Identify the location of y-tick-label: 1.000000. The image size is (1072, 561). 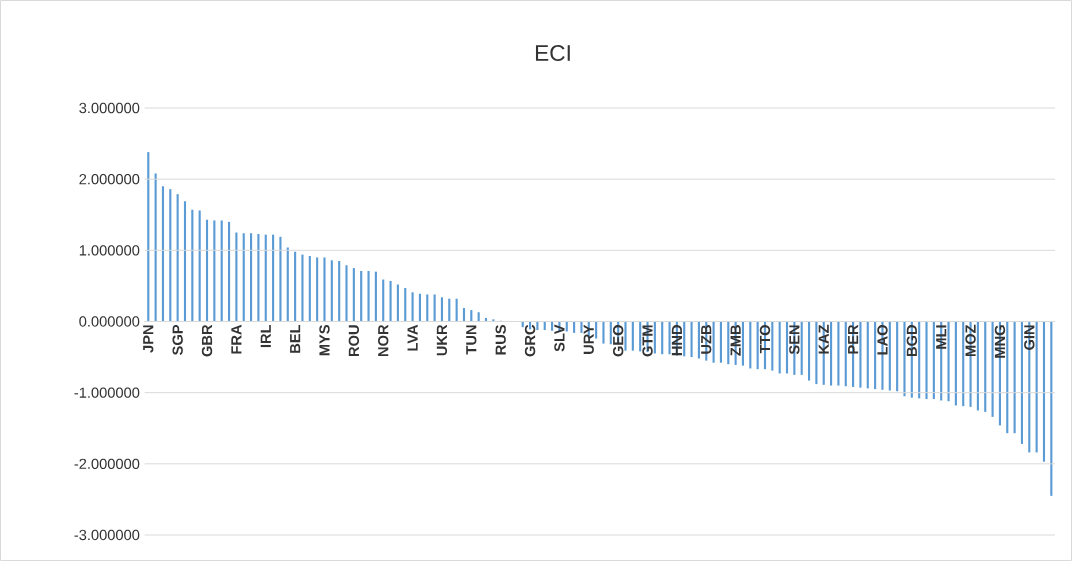
(109, 250).